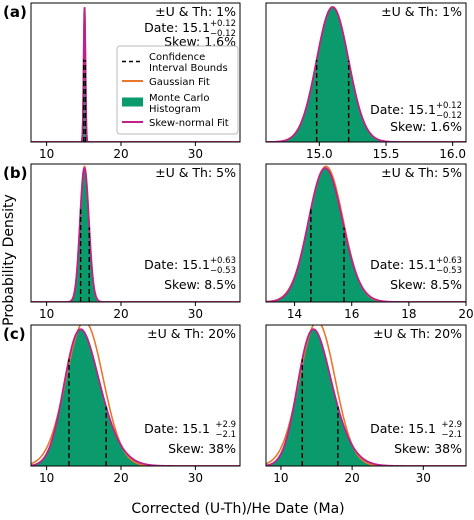 Image resolution: width=474 pixels, height=520 pixels. I want to click on panel-label: (c), so click(14, 334).